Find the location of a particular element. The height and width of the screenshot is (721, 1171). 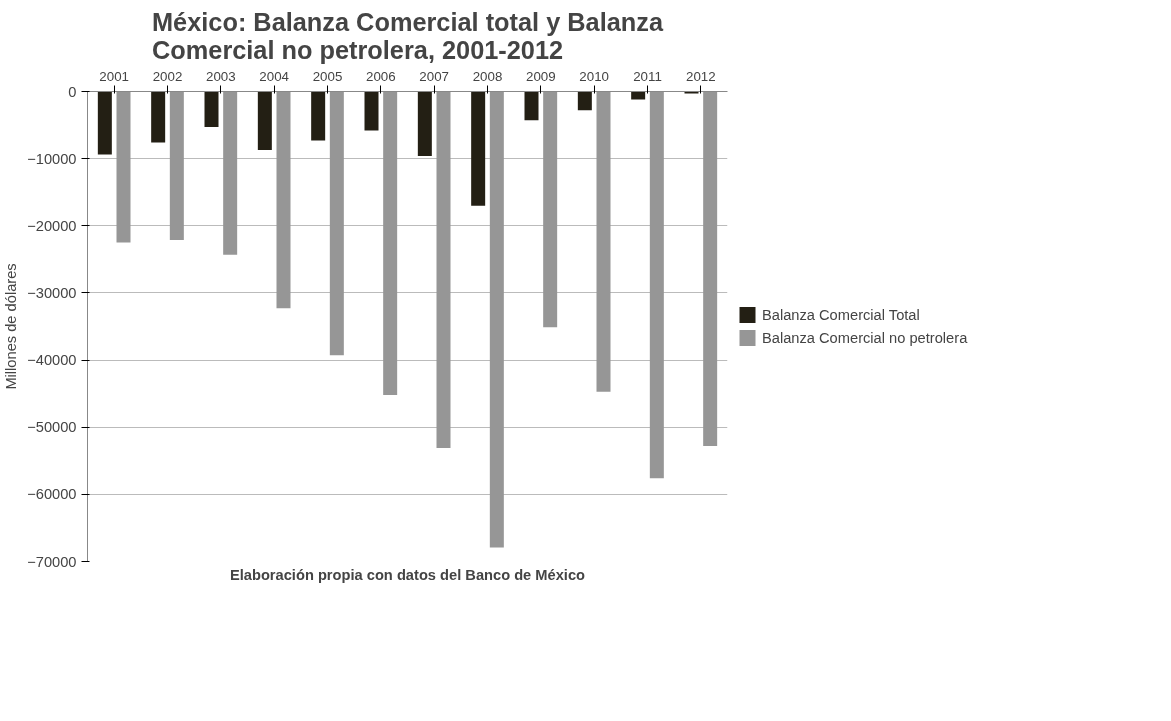

y-tick-label: −10000 is located at coordinates (52, 158).